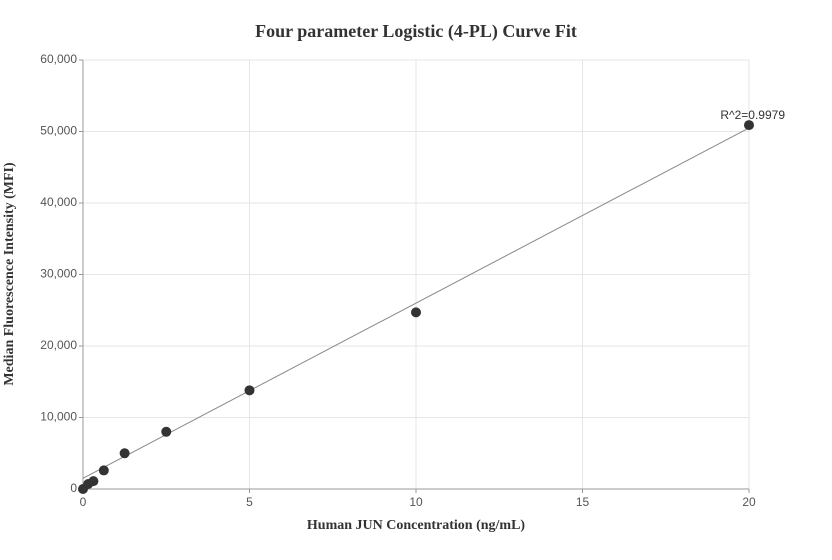 The width and height of the screenshot is (832, 560). What do you see at coordinates (58, 274) in the screenshot?
I see `y-tick-label: 30,000` at bounding box center [58, 274].